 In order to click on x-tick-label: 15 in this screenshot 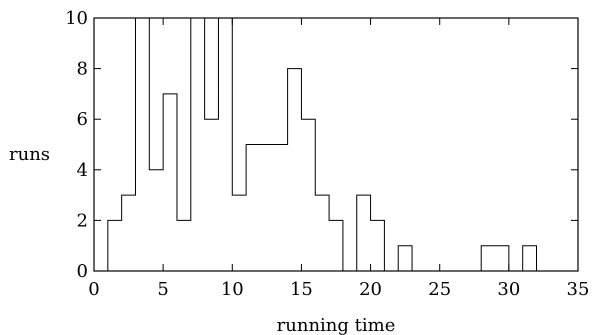, I will do `click(301, 289)`.